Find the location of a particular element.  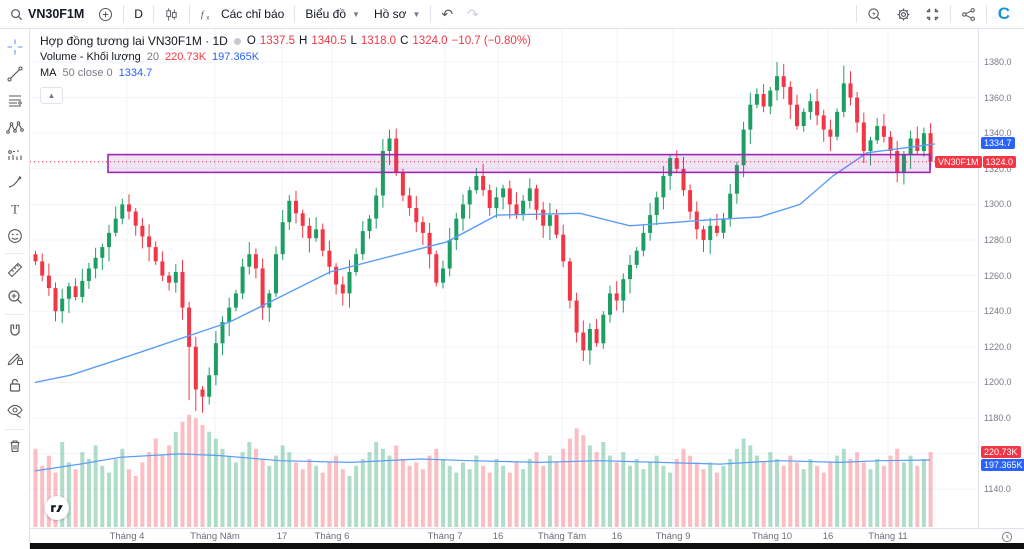

crosshair-tool is located at coordinates (15, 47).